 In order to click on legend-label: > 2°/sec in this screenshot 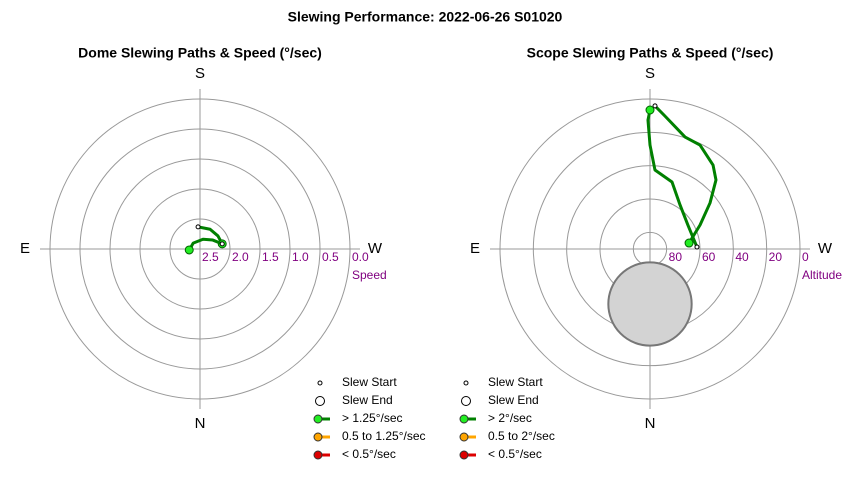, I will do `click(510, 418)`.